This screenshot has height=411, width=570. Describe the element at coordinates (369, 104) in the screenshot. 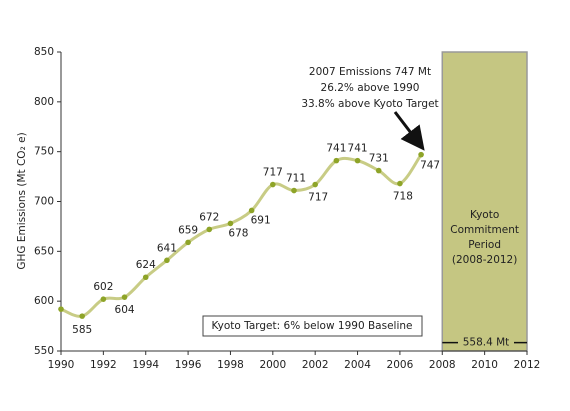

I see `annotation: 33.8% above Kyoto Target` at that location.